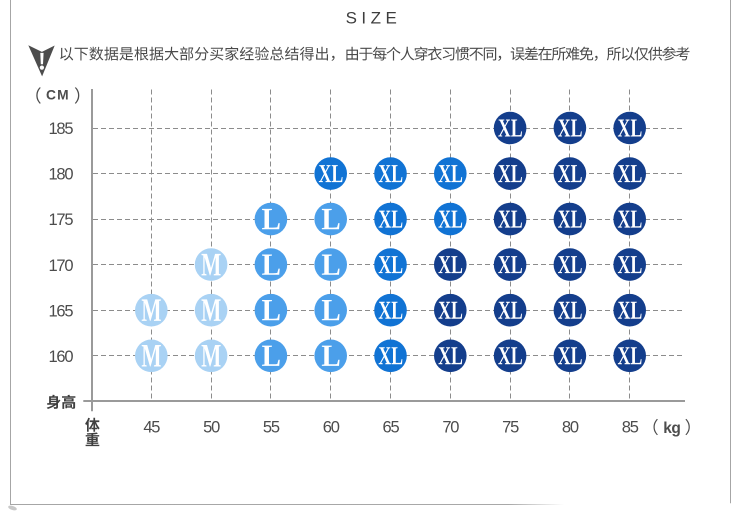 The height and width of the screenshot is (531, 750). Describe the element at coordinates (450, 428) in the screenshot. I see `svg-text: 70` at that location.